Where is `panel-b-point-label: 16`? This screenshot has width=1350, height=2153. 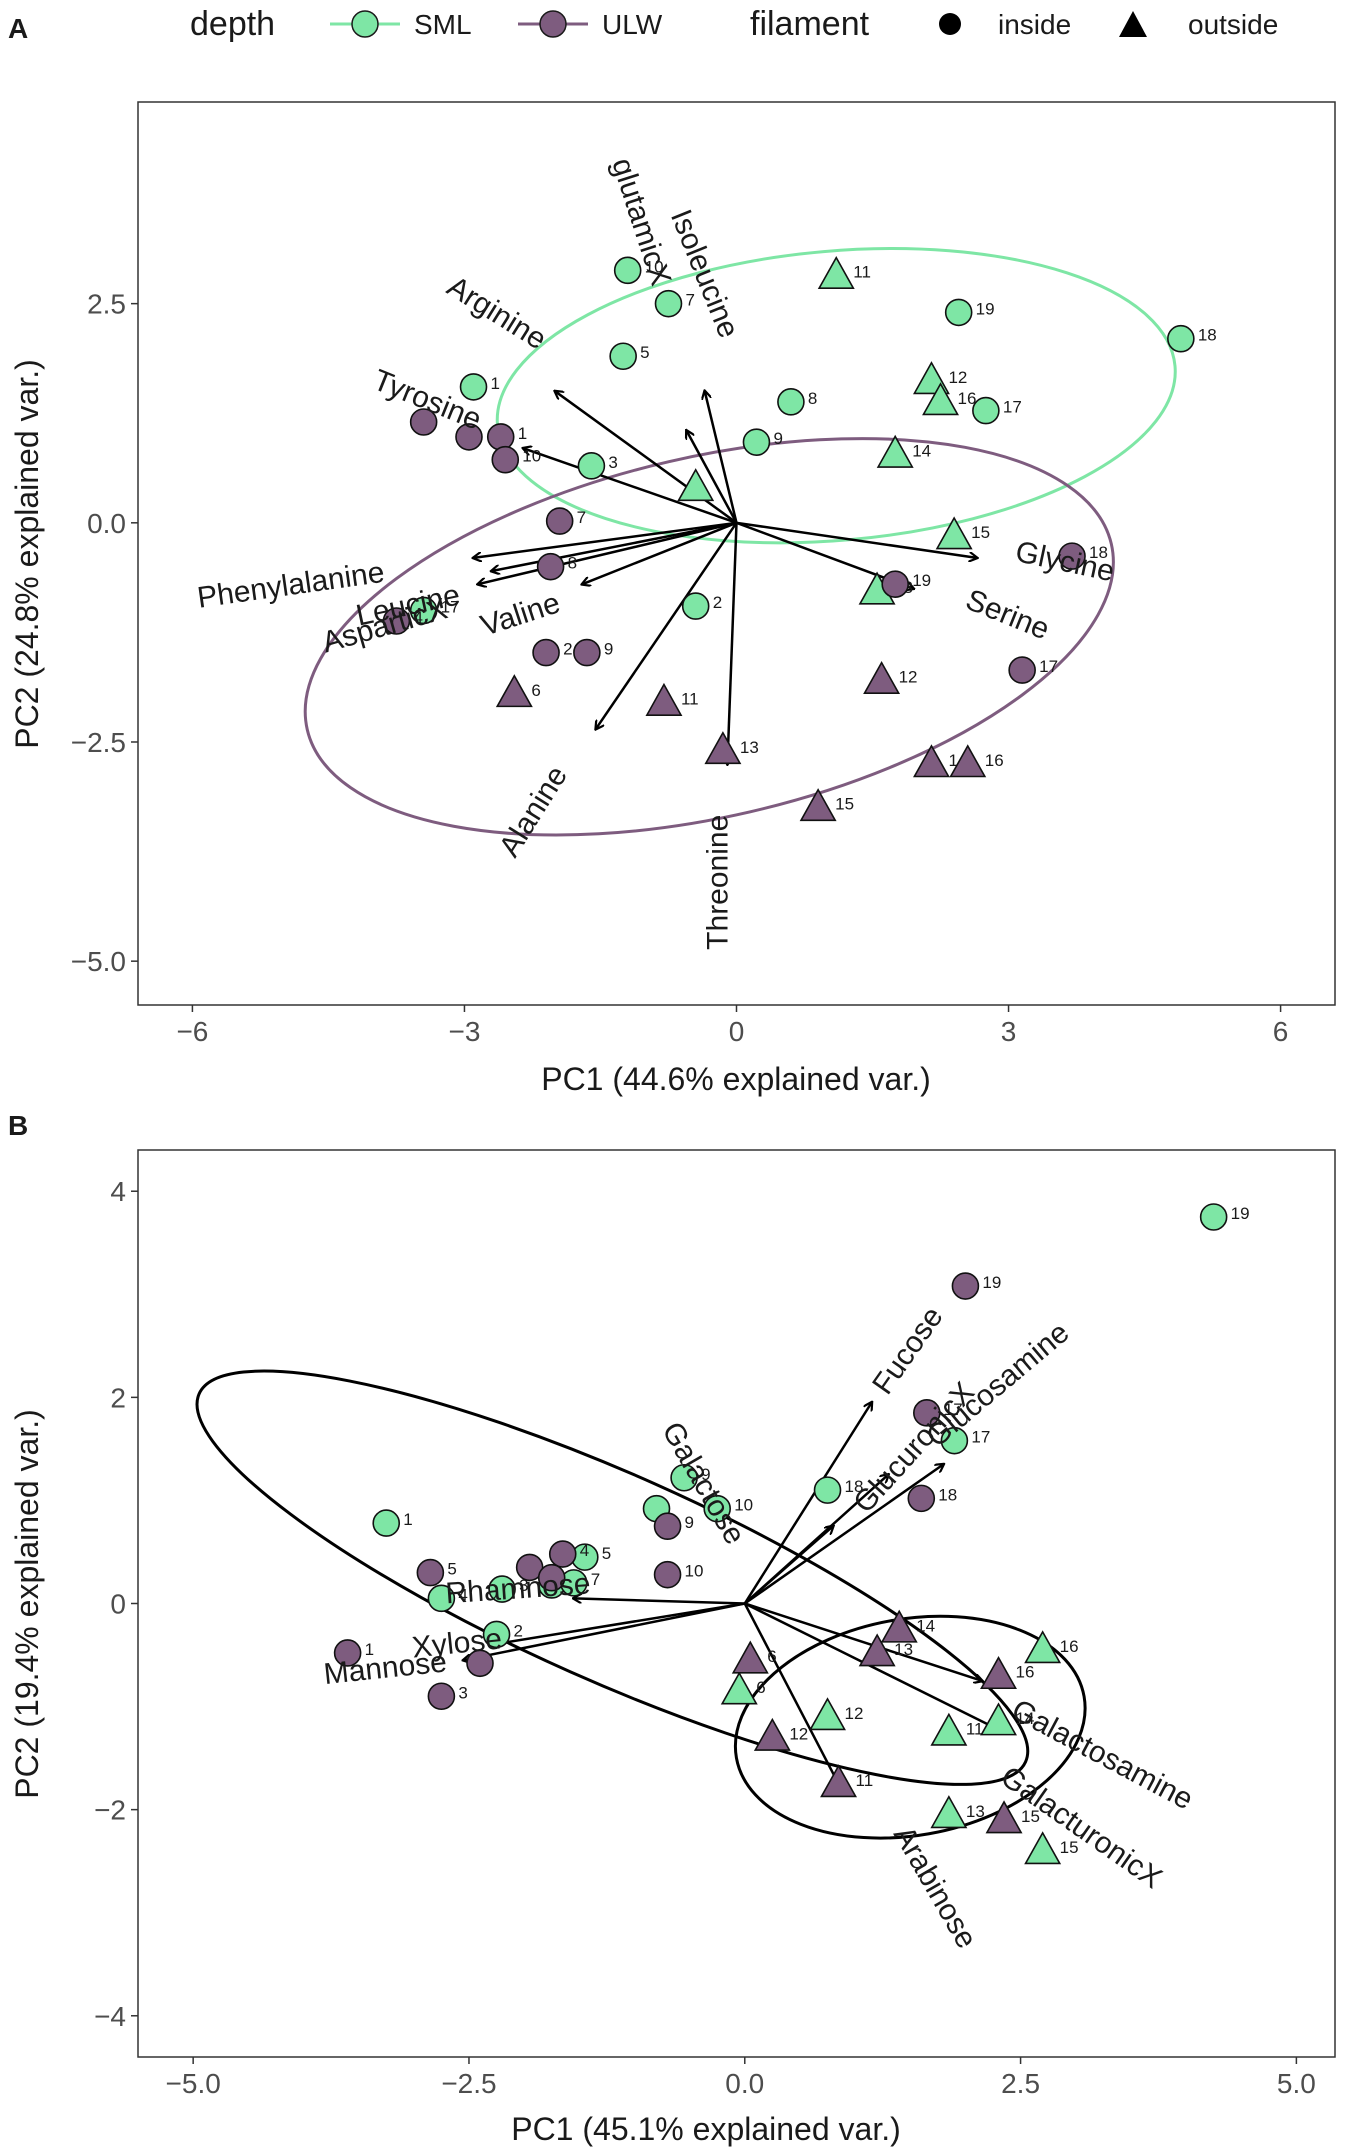
panel-b-point-label: 16 is located at coordinates (1069, 1646).